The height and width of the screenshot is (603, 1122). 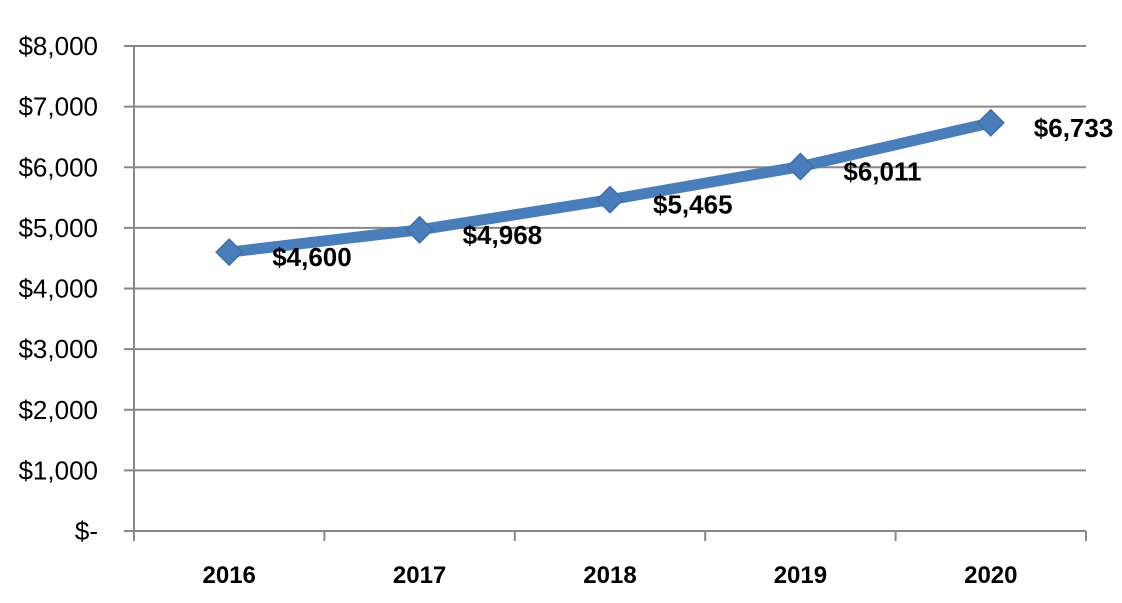 I want to click on data-label: $5,465, so click(x=693, y=205).